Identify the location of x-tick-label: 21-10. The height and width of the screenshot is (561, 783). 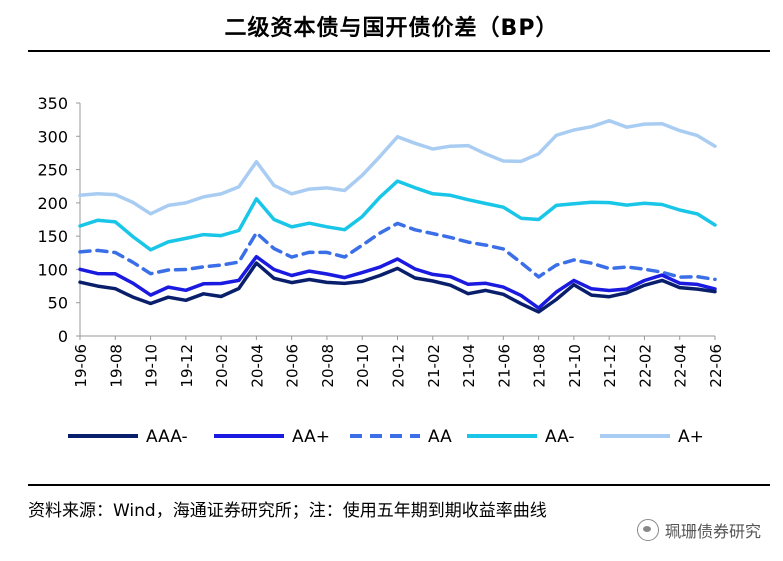
(575, 366).